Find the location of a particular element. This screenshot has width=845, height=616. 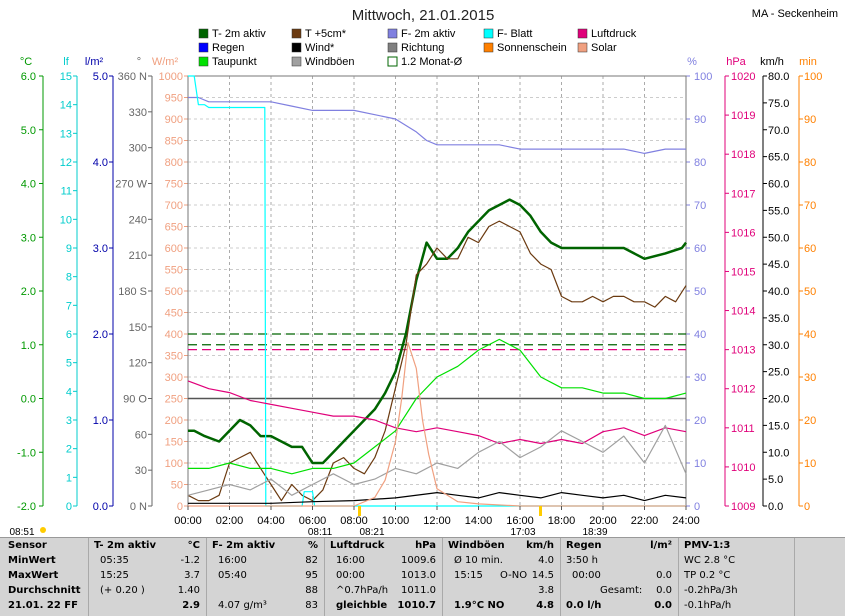

stats-pressure-date: 1010.7 is located at coordinates (416, 605).